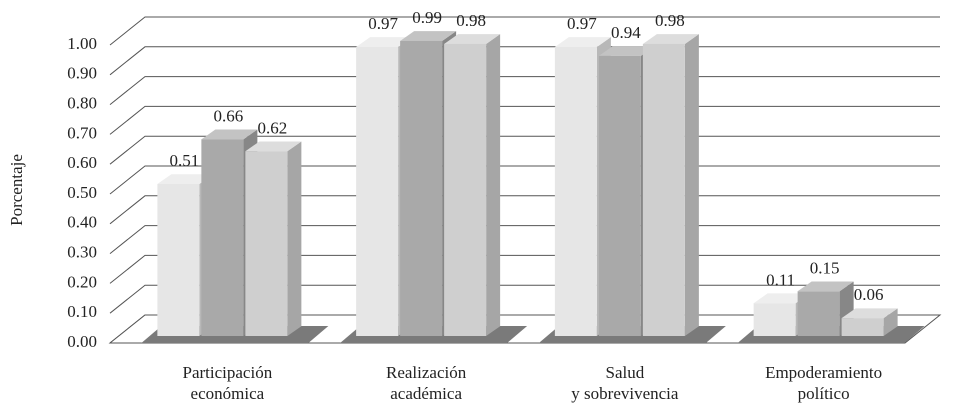 This screenshot has width=964, height=410. Describe the element at coordinates (273, 127) in the screenshot. I see `value-label: 0.62` at that location.